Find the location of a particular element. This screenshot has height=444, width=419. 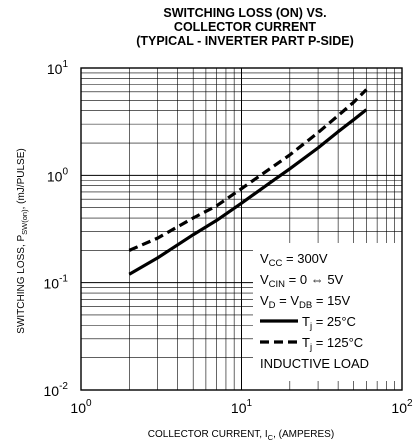

y-tick-label: 10¹ is located at coordinates (58, 68).